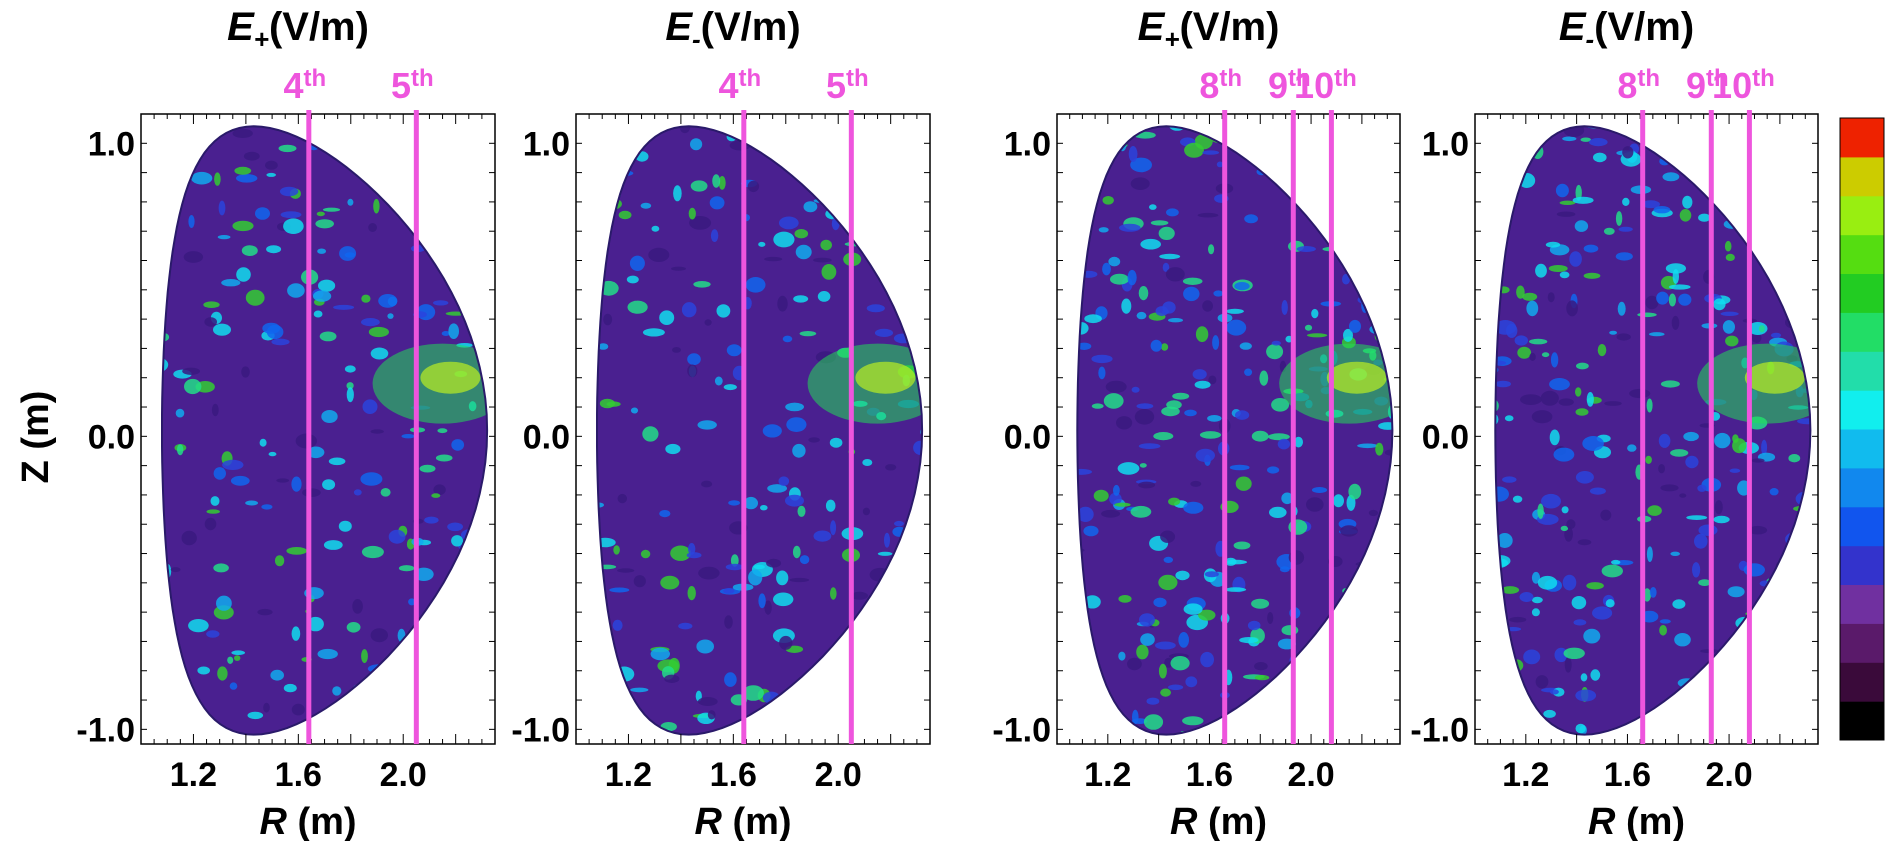 This screenshot has height=841, width=1888. I want to click on colorbar, so click(1862, 429).